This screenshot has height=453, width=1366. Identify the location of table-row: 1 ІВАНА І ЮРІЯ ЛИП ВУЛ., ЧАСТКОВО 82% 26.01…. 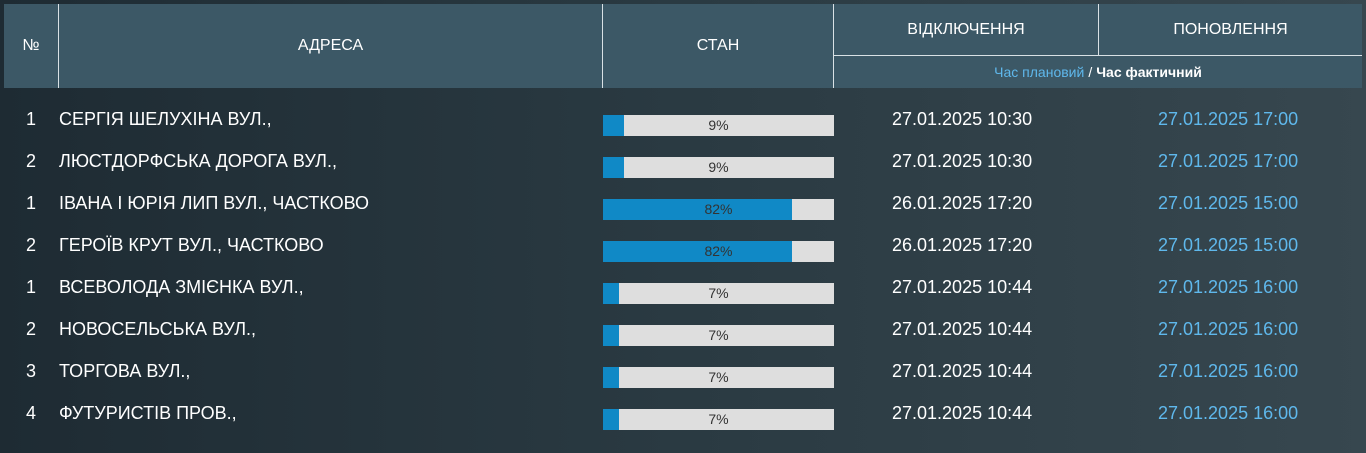
(683, 202).